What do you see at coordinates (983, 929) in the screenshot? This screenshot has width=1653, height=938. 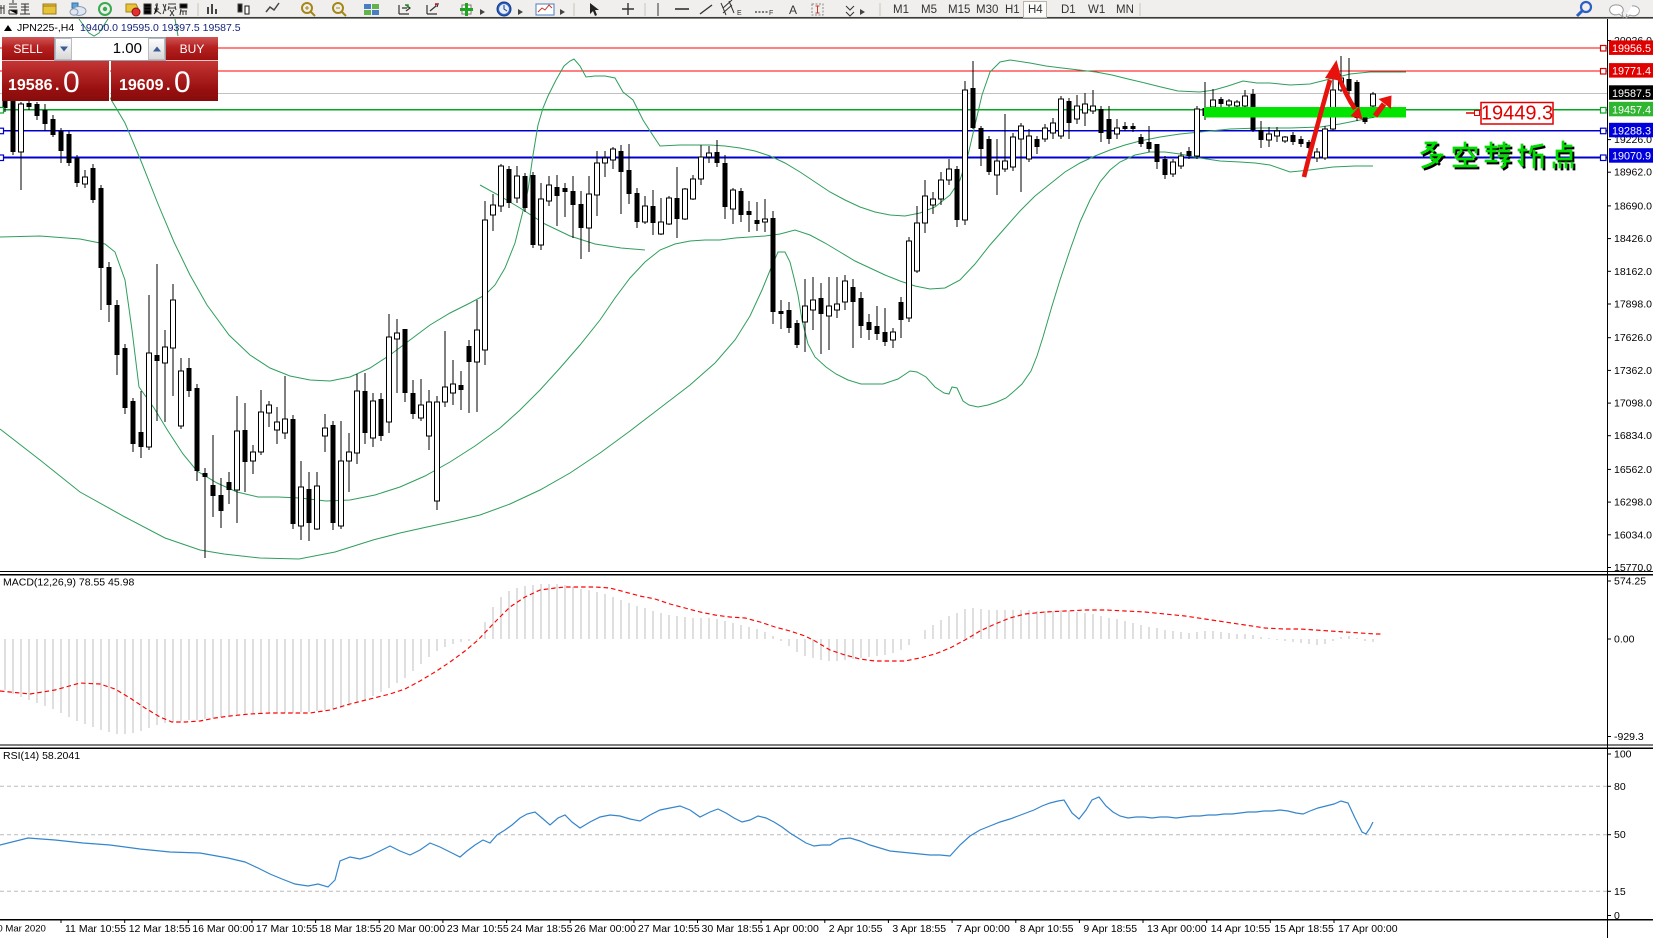 I see `svg-text: 7 Apr 00:00` at bounding box center [983, 929].